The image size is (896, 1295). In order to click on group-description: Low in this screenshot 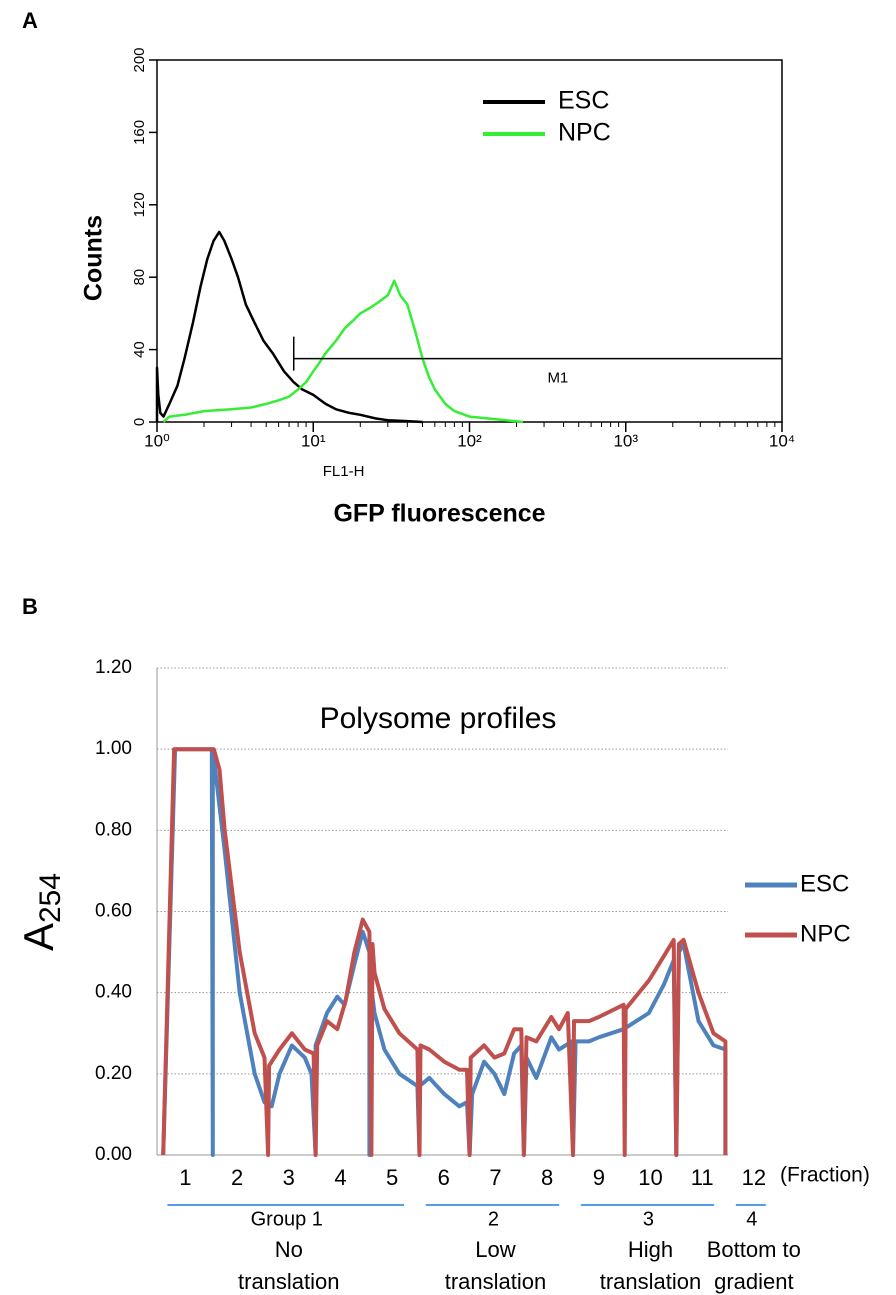, I will do `click(495, 1249)`.